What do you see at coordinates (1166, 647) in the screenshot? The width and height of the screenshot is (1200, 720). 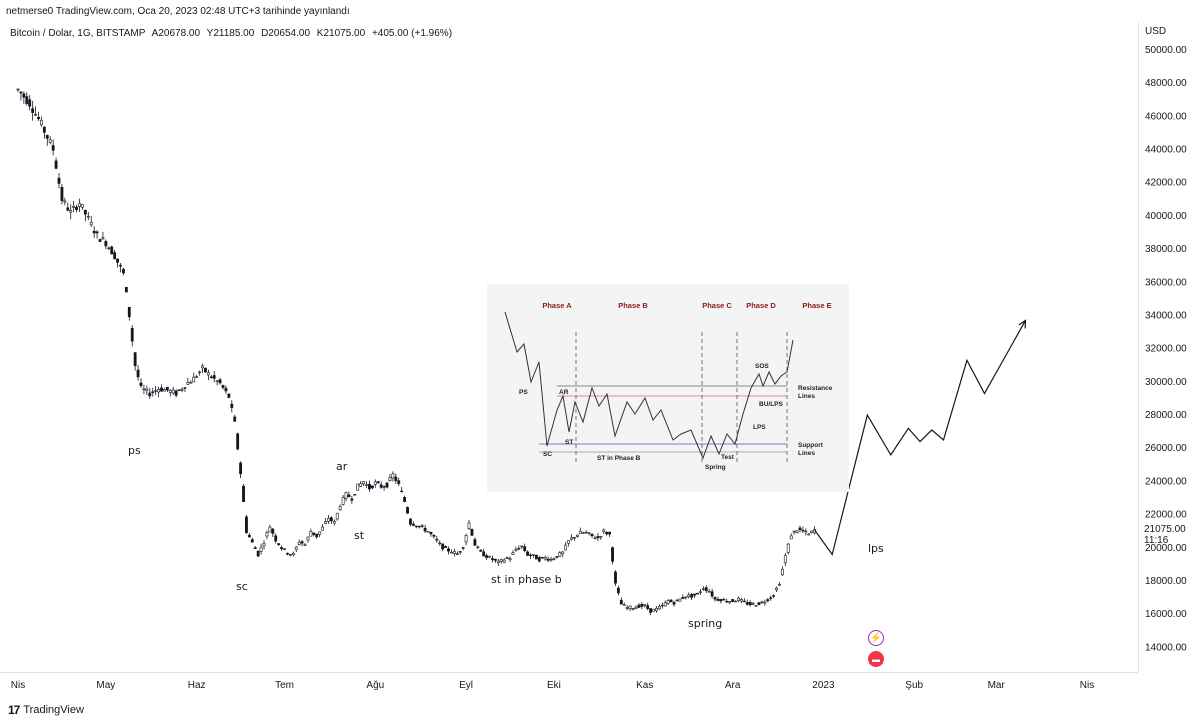 I see `price-tick-label: 14000.00` at bounding box center [1166, 647].